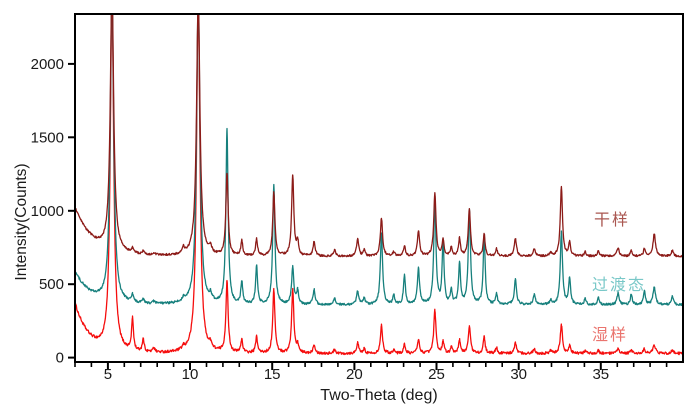  Describe the element at coordinates (47, 137) in the screenshot. I see `y-tick-label: 1500` at that location.